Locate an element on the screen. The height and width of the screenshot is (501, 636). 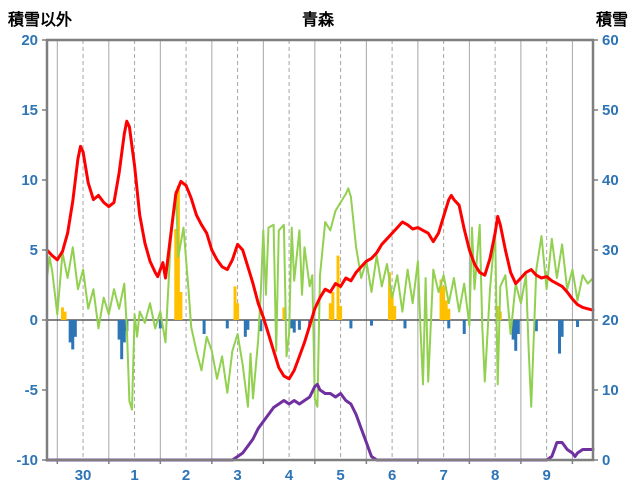
x-axis-label: 8 is located at coordinates (495, 475).